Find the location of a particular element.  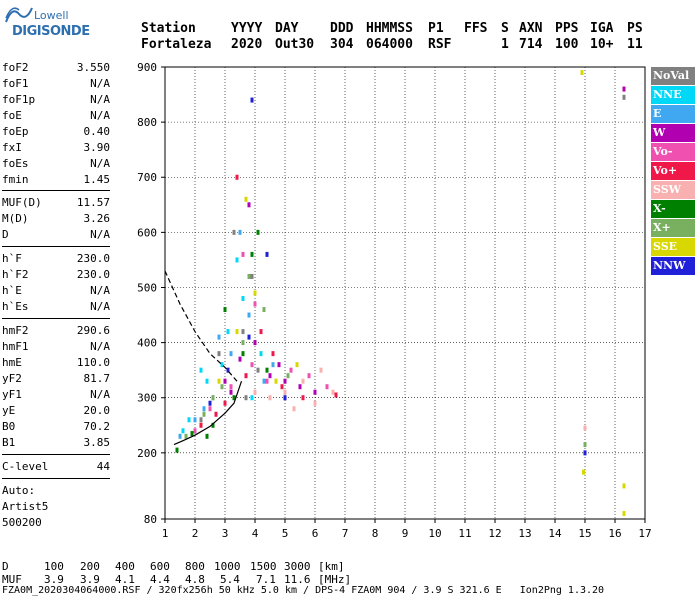

muf-value: 4.1 is located at coordinates (125, 579).